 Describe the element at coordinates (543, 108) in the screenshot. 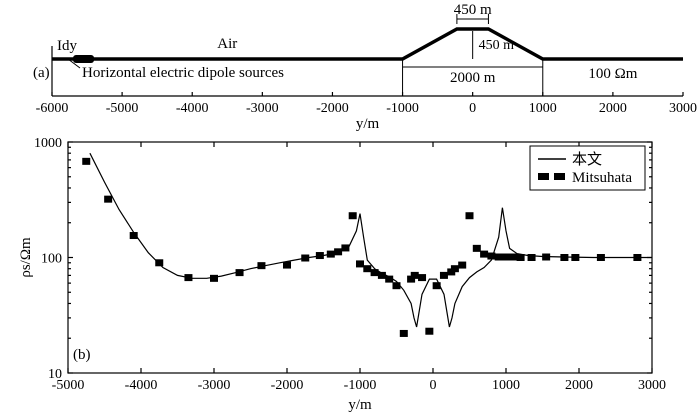

I see `diagram-x-tick-label: 1000` at that location.